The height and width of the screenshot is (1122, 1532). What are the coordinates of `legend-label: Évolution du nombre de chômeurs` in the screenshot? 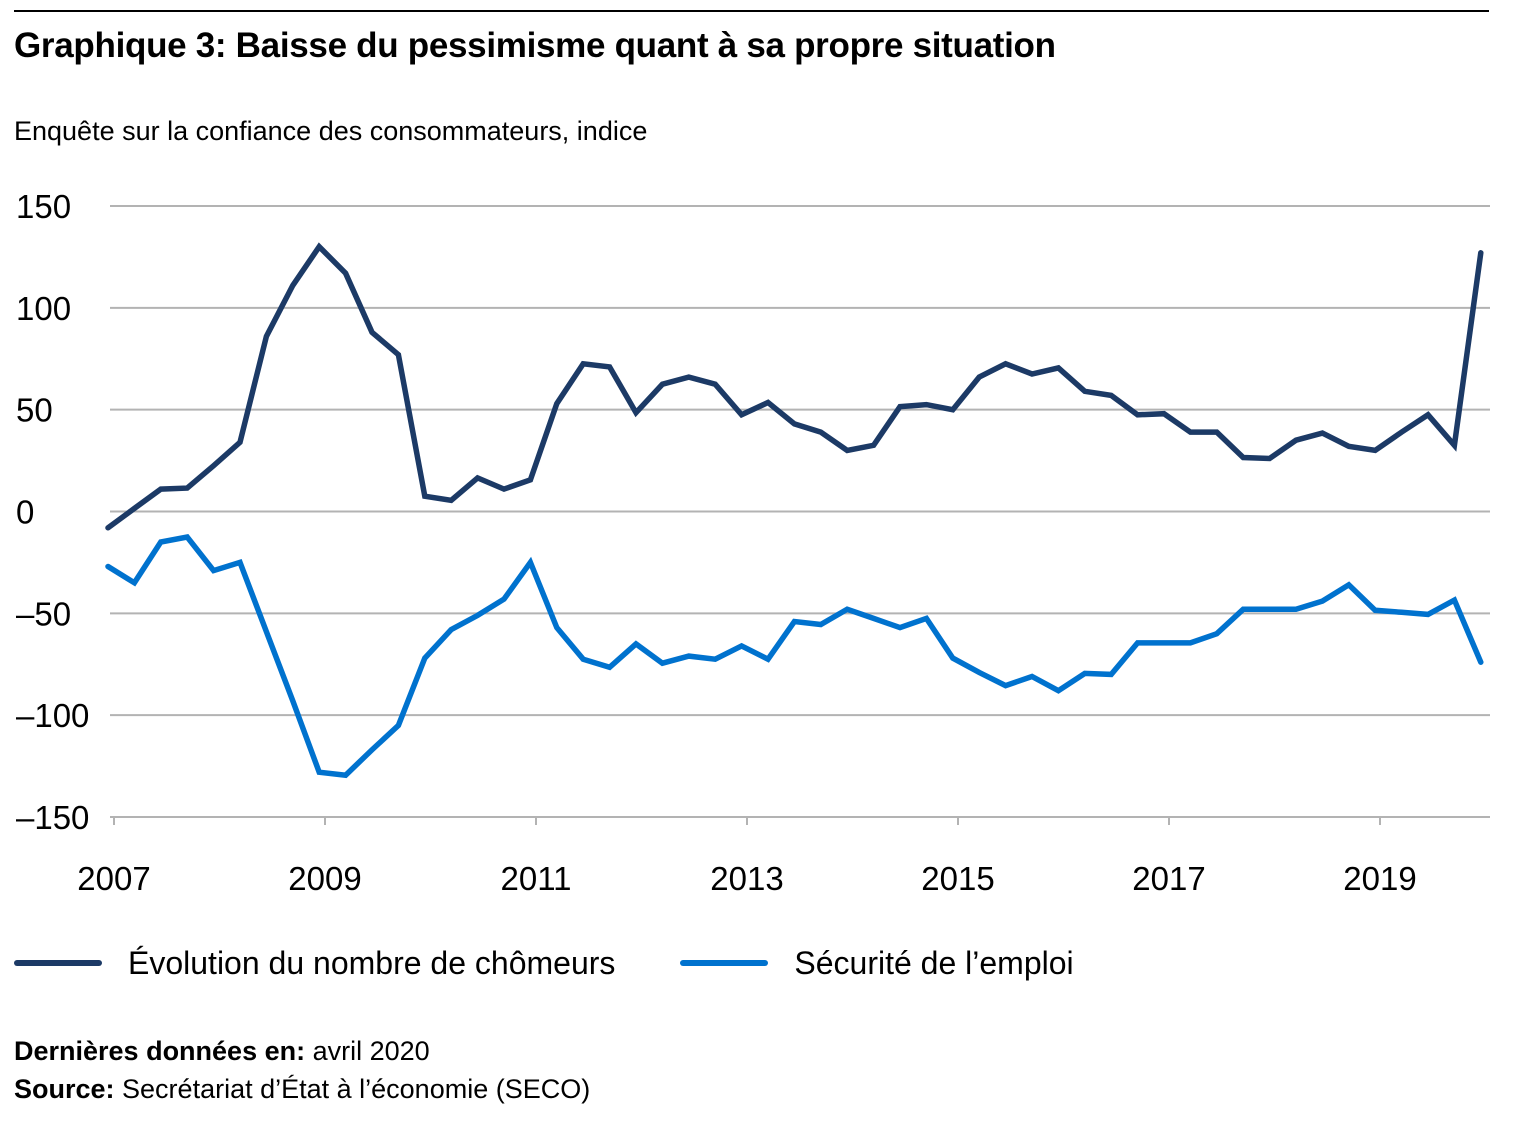 It's located at (372, 962).